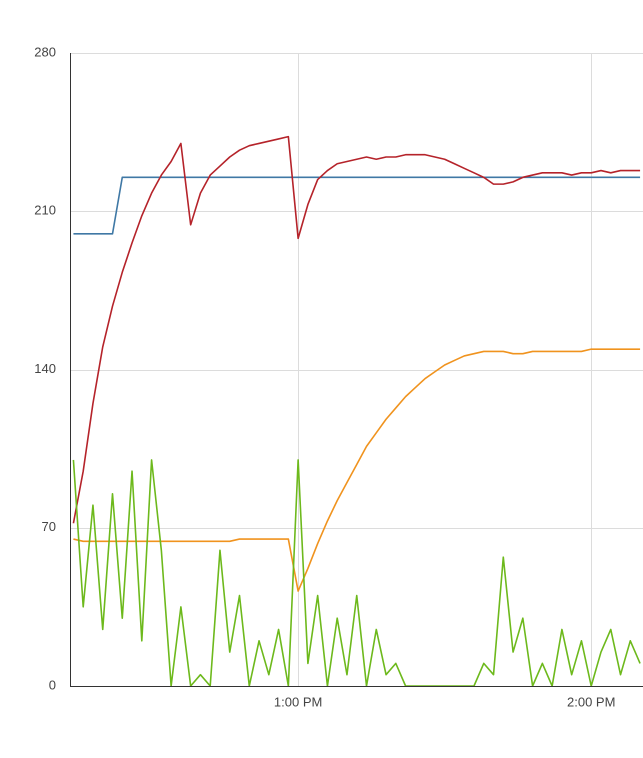 The width and height of the screenshot is (643, 758). I want to click on y-tick-label: 0, so click(52, 684).